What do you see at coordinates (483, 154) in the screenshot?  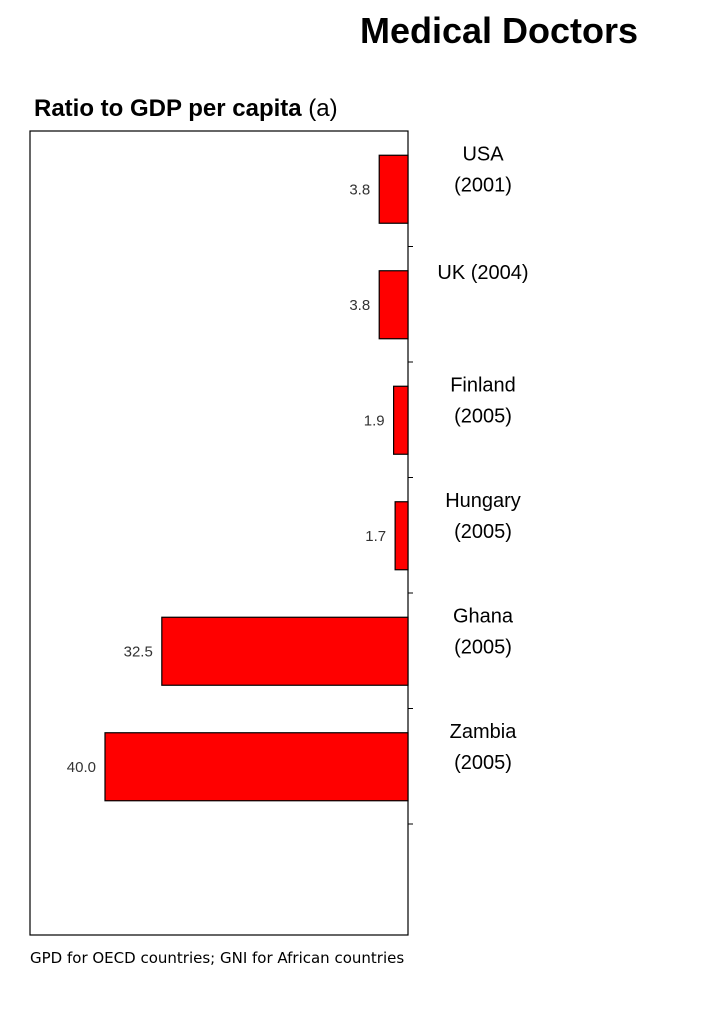 I see `category-label: USA` at bounding box center [483, 154].